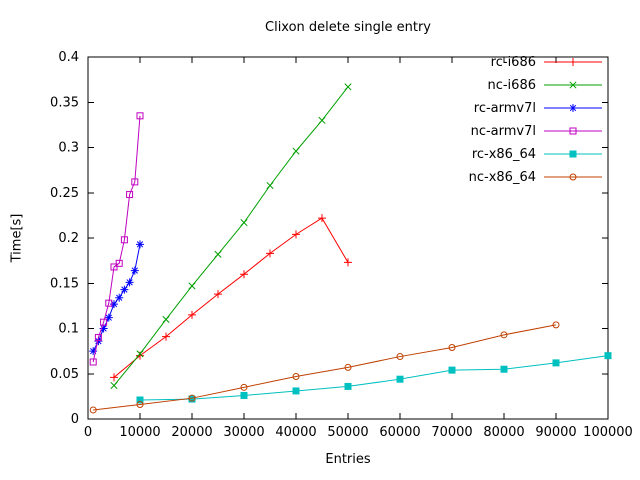 This screenshot has width=640, height=480. Describe the element at coordinates (68, 329) in the screenshot. I see `y-tick-label: 0.1` at that location.